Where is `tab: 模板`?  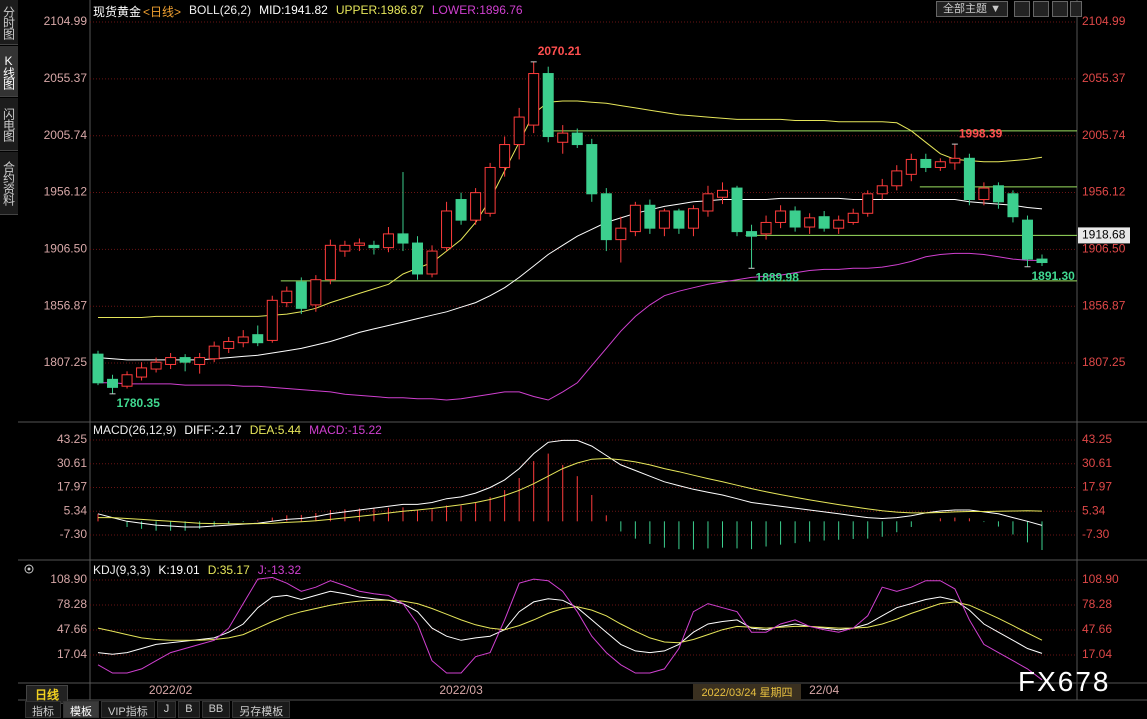 tab: 模板 is located at coordinates (81, 709).